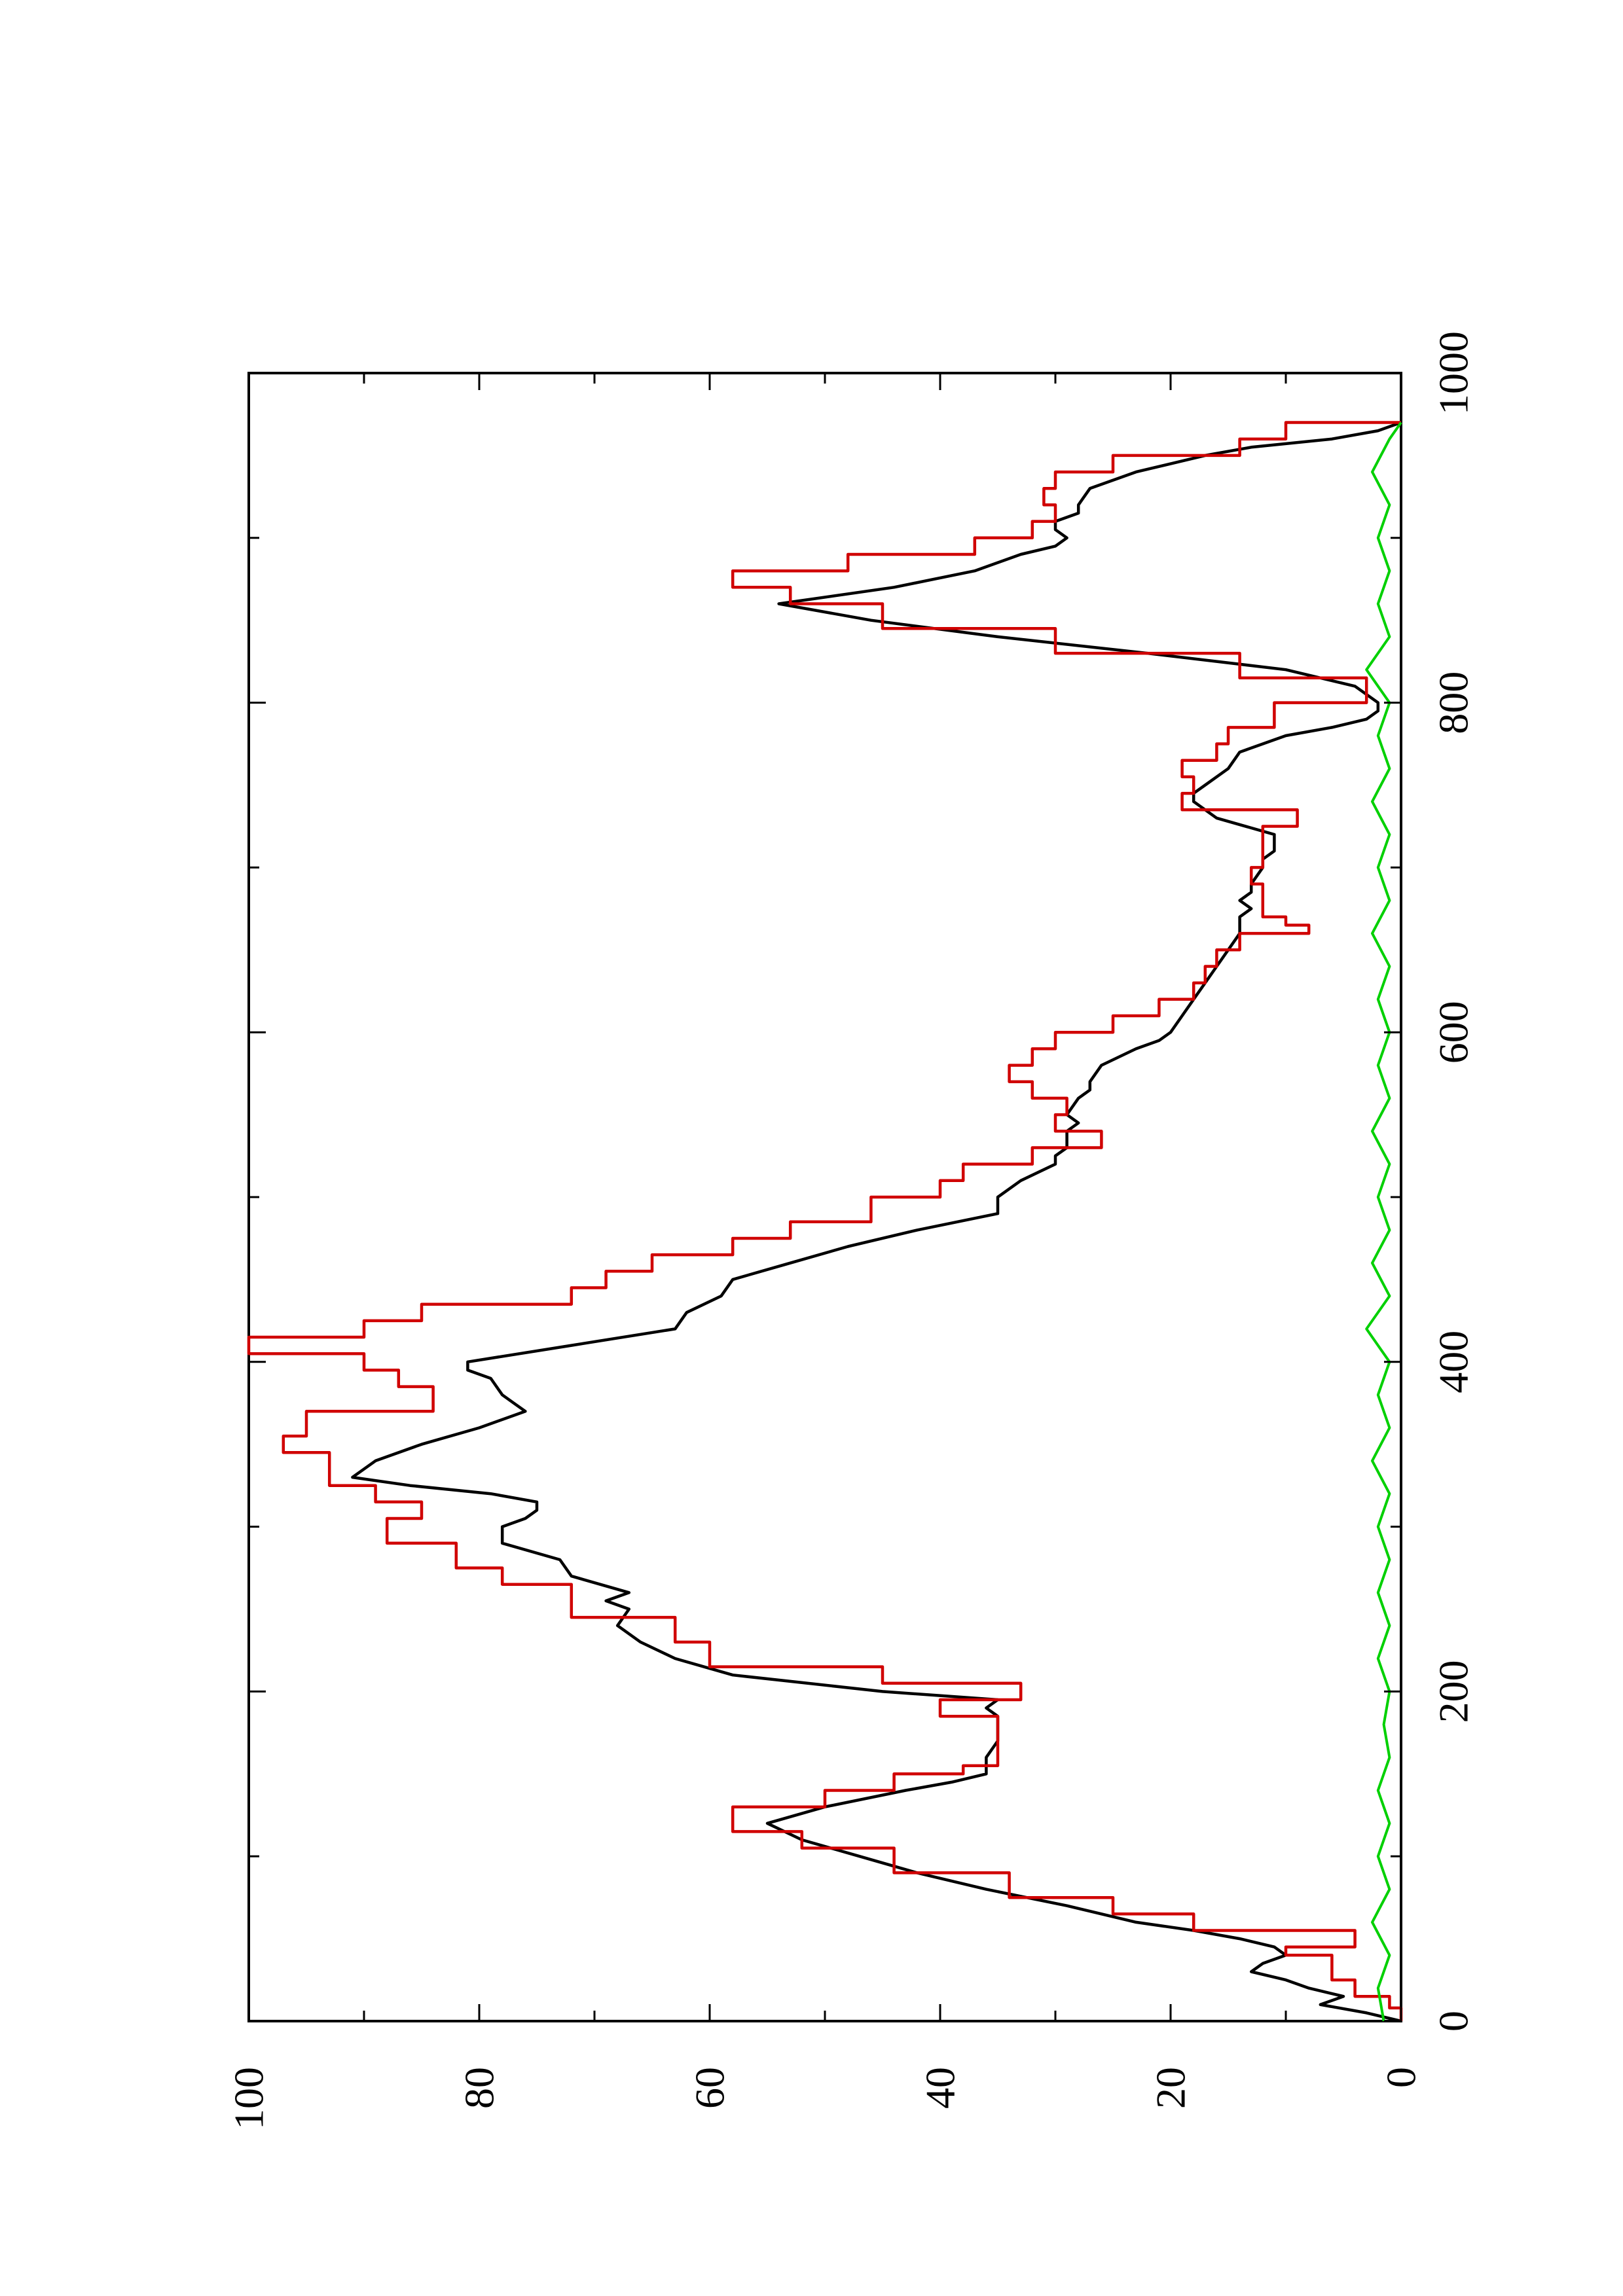 The height and width of the screenshot is (2296, 1623). Describe the element at coordinates (710, 2088) in the screenshot. I see `y-tick-label: 60` at that location.